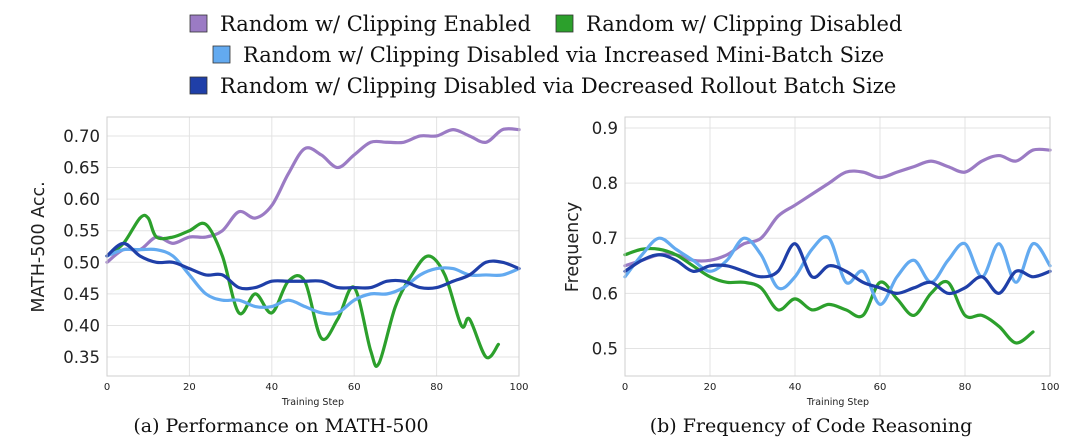  I want to click on chart-a-series-line-increased-mini-batch, so click(313, 281).